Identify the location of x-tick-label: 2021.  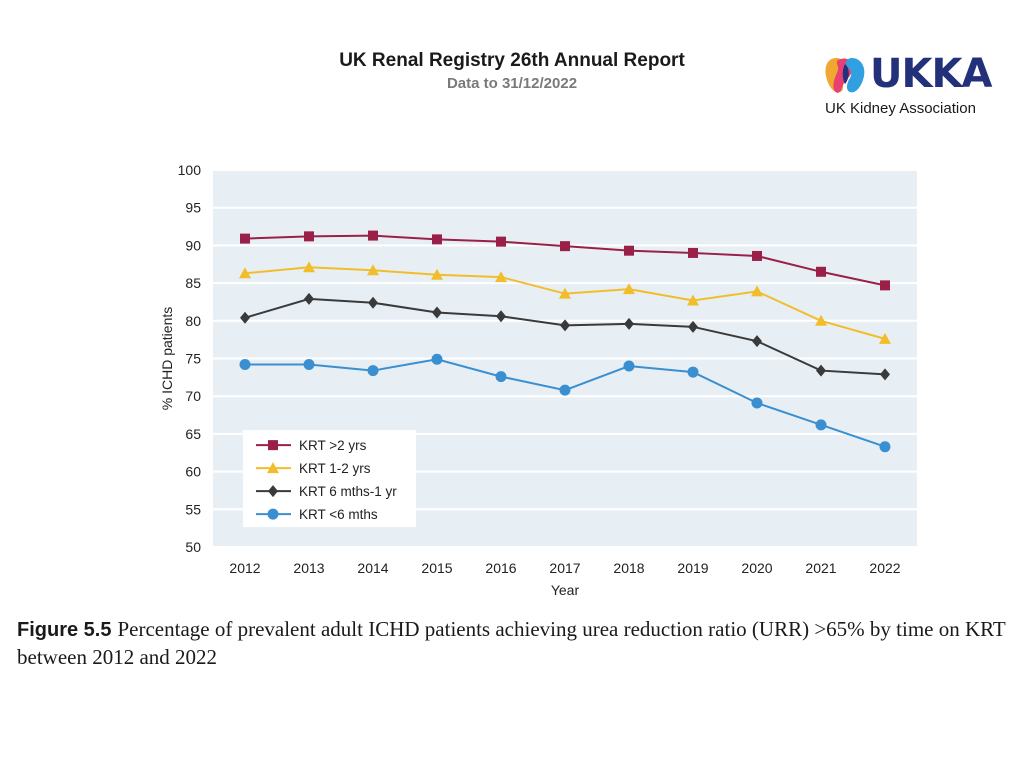
(820, 568).